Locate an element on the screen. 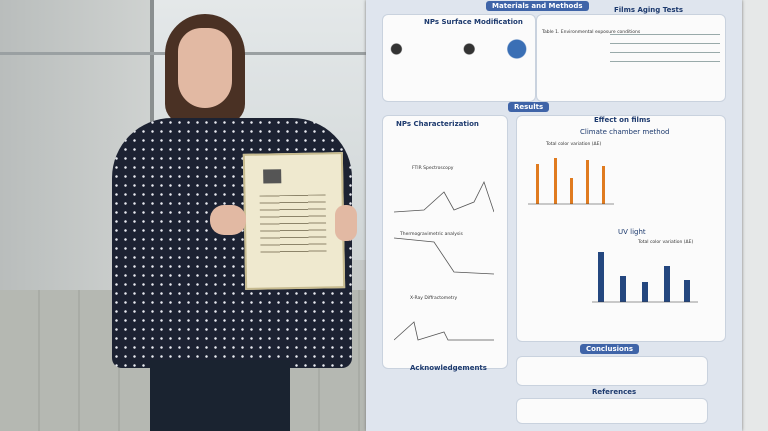 Image resolution: width=768 pixels, height=431 pixels. results-right is located at coordinates (621, 228).